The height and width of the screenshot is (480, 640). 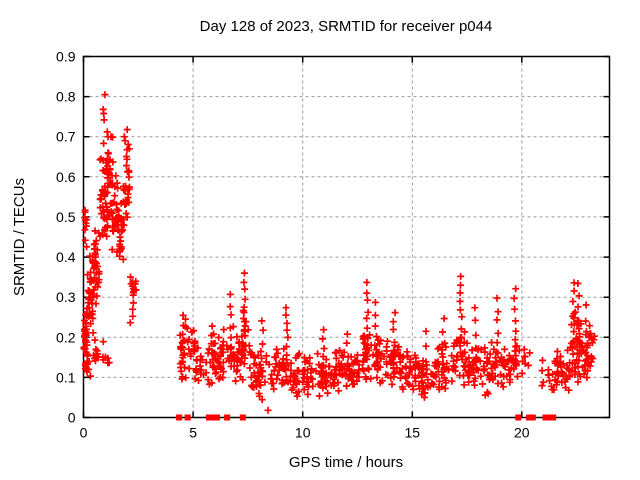 I want to click on y-tick-label: 0.7, so click(x=66, y=137).